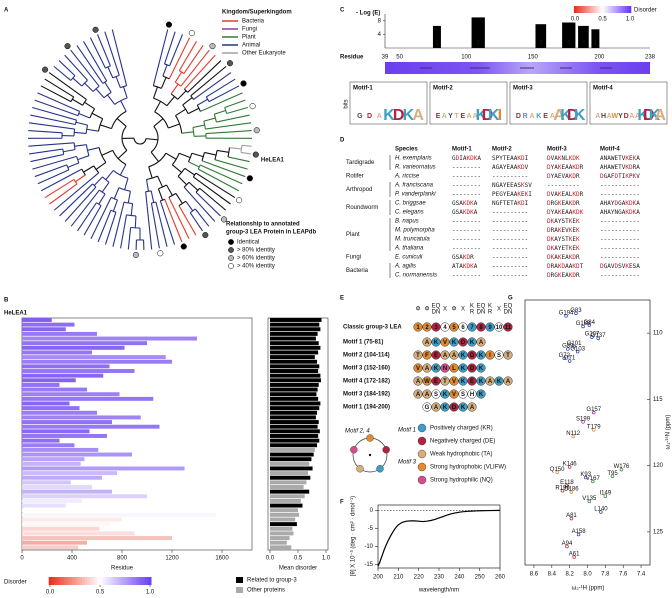 The width and height of the screenshot is (672, 598). What do you see at coordinates (239, 590) in the screenshot?
I see `legend-swatch` at bounding box center [239, 590].